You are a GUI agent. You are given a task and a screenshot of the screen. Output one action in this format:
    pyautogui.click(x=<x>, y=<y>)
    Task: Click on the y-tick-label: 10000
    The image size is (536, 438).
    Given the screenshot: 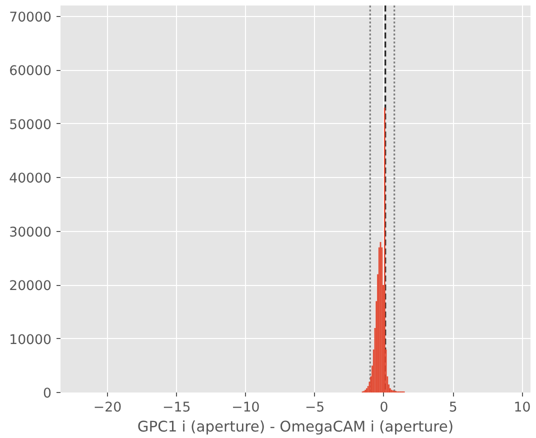 What is the action you would take?
    pyautogui.click(x=30, y=340)
    